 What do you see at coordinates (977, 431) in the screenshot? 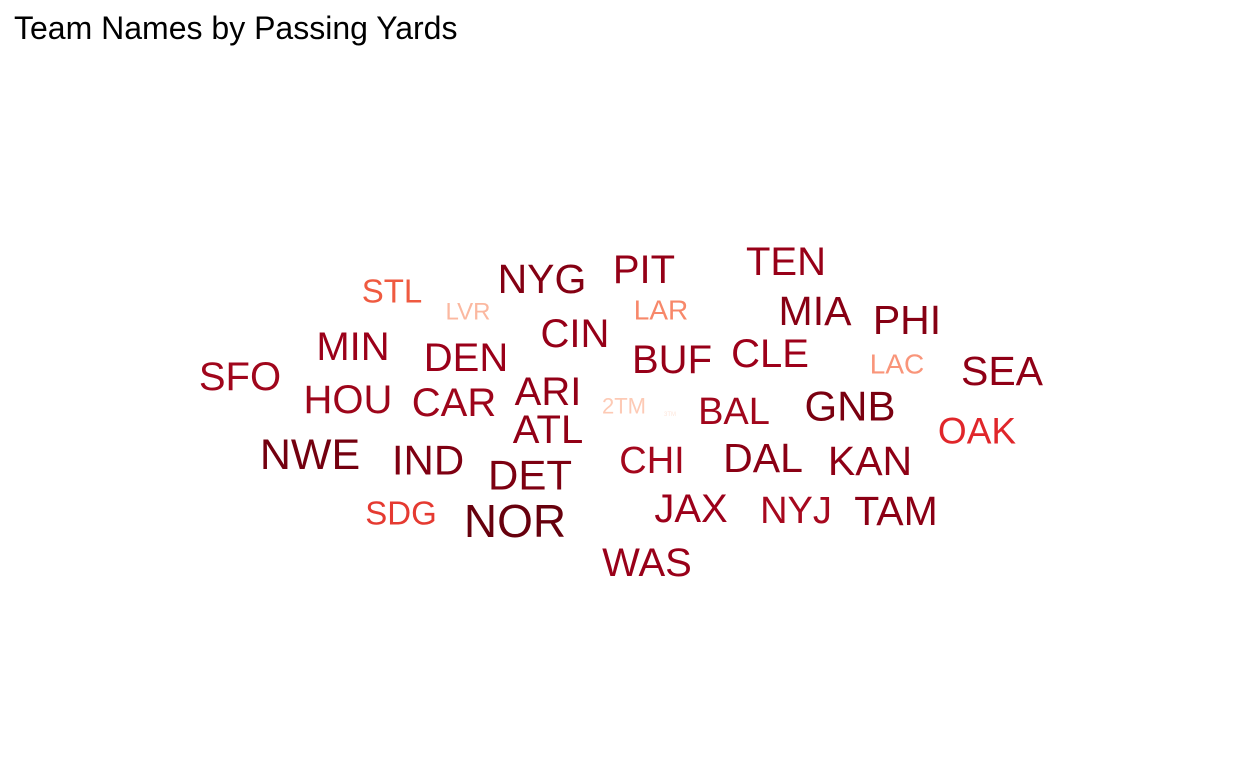
I see `word-oak: OAK` at bounding box center [977, 431].